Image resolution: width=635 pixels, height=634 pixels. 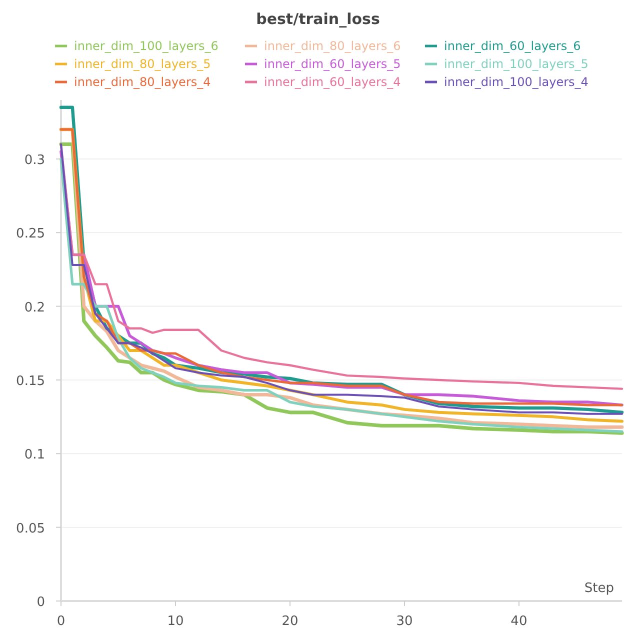 What do you see at coordinates (30, 381) in the screenshot?
I see `y-tick-label: 0.15` at bounding box center [30, 381].